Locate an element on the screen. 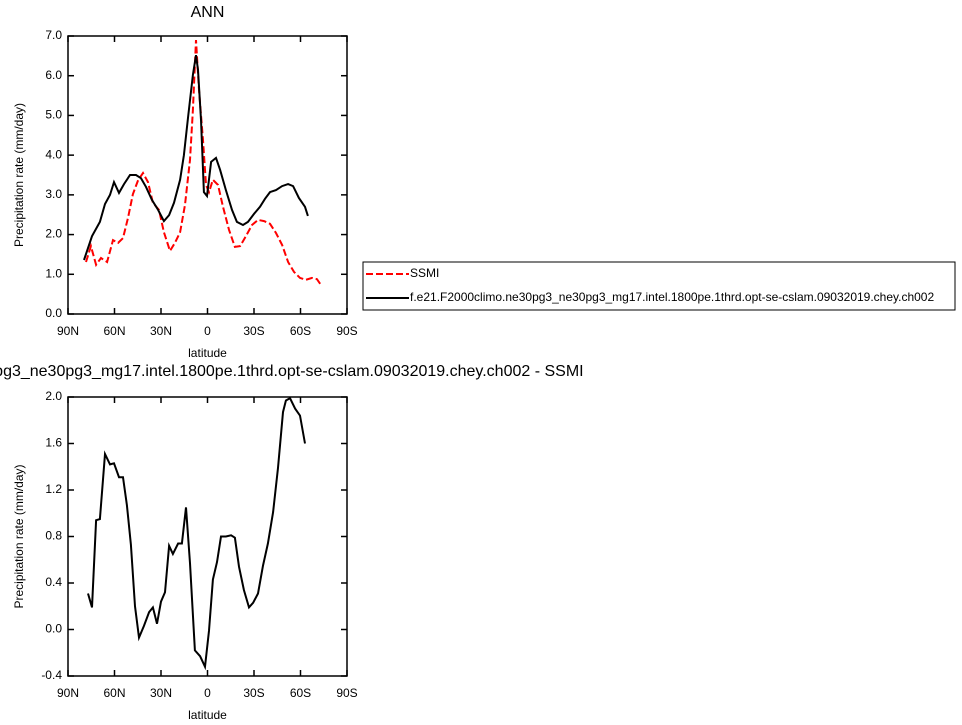 This screenshot has height=725, width=962. y-tick-label: 1.0 is located at coordinates (53, 273).